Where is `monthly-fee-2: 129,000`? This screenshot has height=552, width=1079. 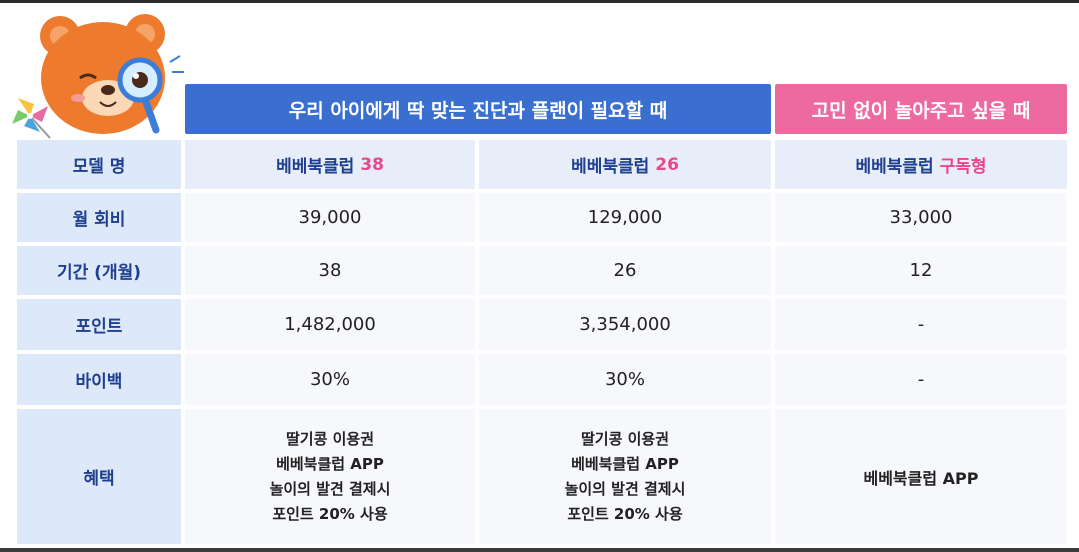 monthly-fee-2: 129,000 is located at coordinates (625, 217).